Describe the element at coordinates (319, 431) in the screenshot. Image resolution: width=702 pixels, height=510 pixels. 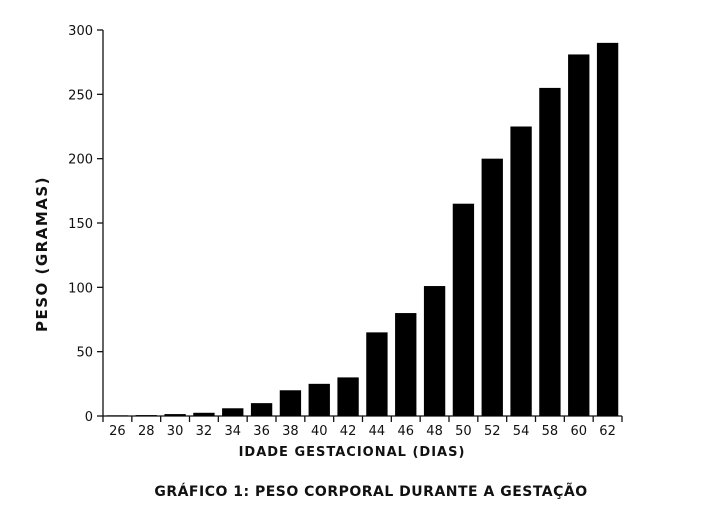
I see `x-tick-label: 40` at that location.